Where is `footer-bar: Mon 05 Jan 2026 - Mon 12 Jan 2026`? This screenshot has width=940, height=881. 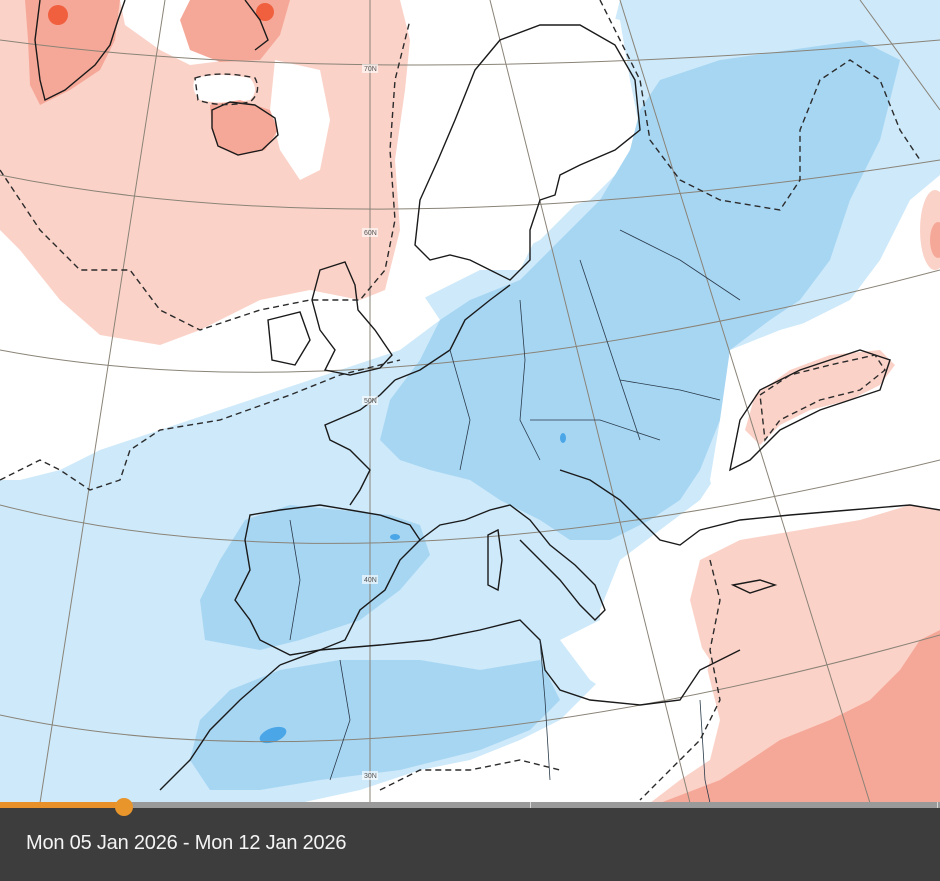
footer-bar: Mon 05 Jan 2026 - Mon 12 Jan 2026 is located at coordinates (470, 844).